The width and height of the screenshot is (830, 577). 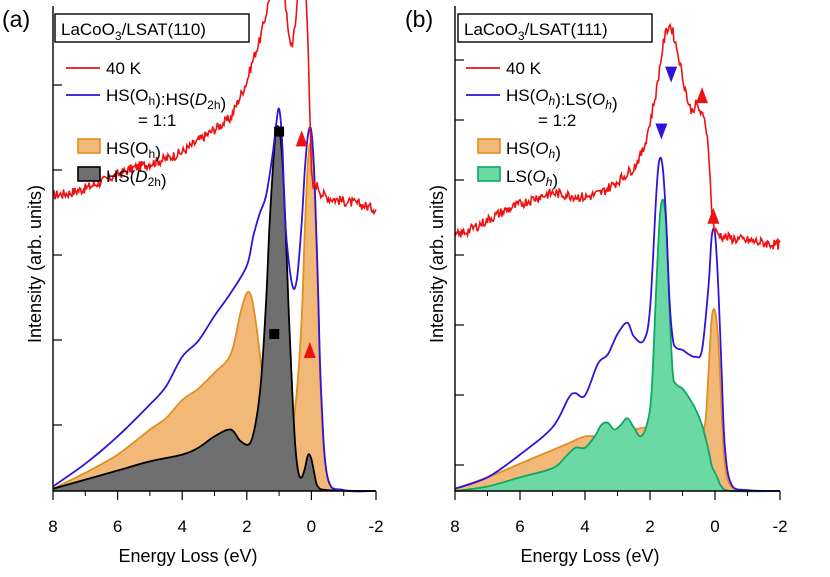 I want to click on panel-b-title-box, so click(x=555, y=28).